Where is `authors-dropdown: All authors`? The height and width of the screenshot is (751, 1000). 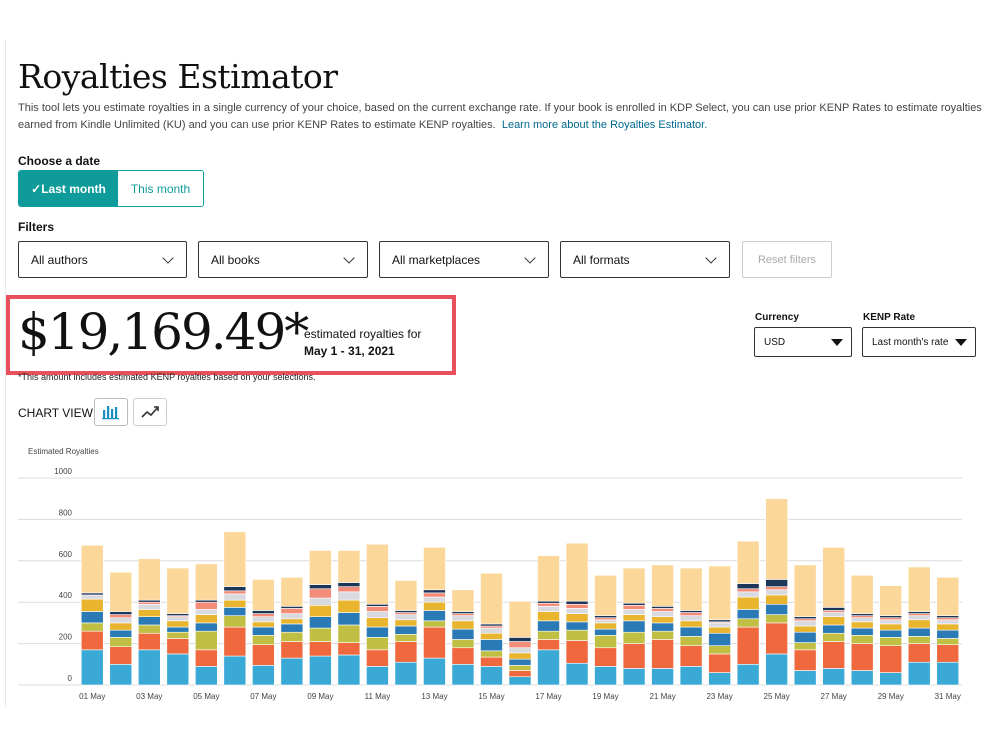
authors-dropdown: All authors is located at coordinates (102, 259).